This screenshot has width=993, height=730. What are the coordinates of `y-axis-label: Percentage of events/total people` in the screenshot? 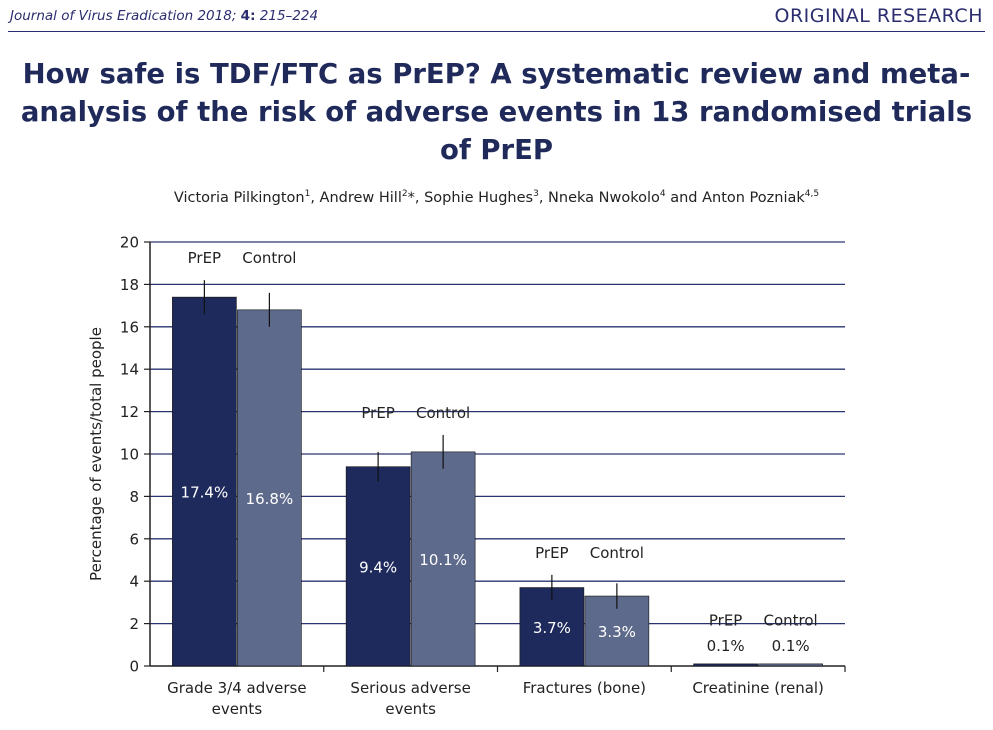 It's located at (96, 454).